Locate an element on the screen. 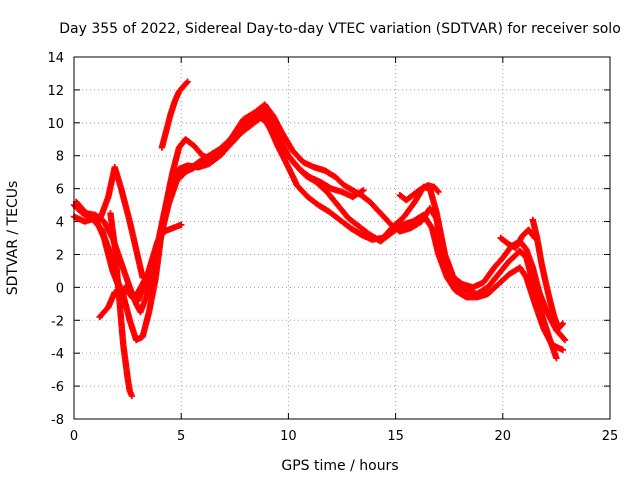 The width and height of the screenshot is (640, 480). y-tick-label: 4 is located at coordinates (60, 223).